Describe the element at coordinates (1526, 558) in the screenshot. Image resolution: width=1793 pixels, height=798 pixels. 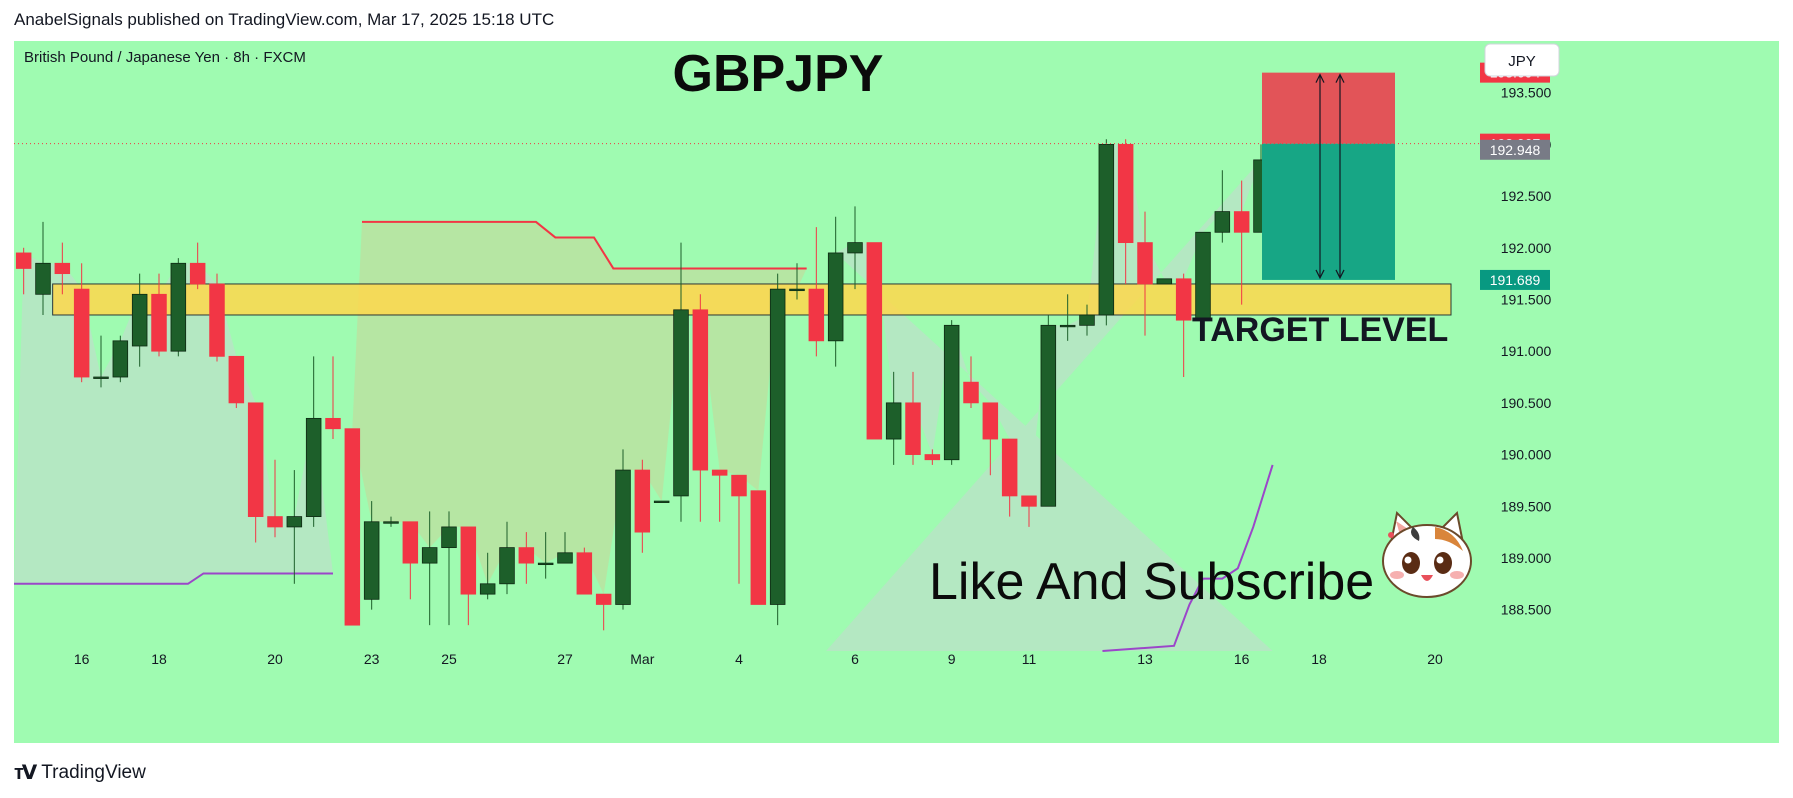
I see `y-tick-label: 189.000` at that location.